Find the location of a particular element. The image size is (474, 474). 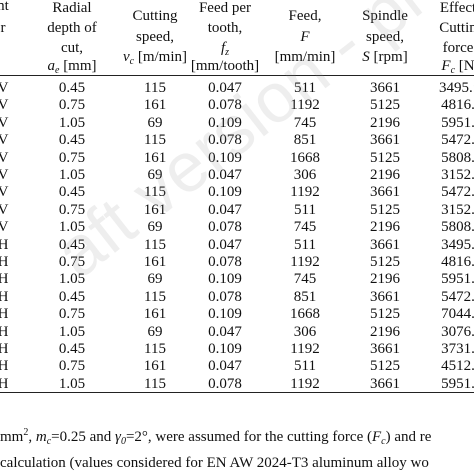

text-segment: depth of is located at coordinates (72, 28).